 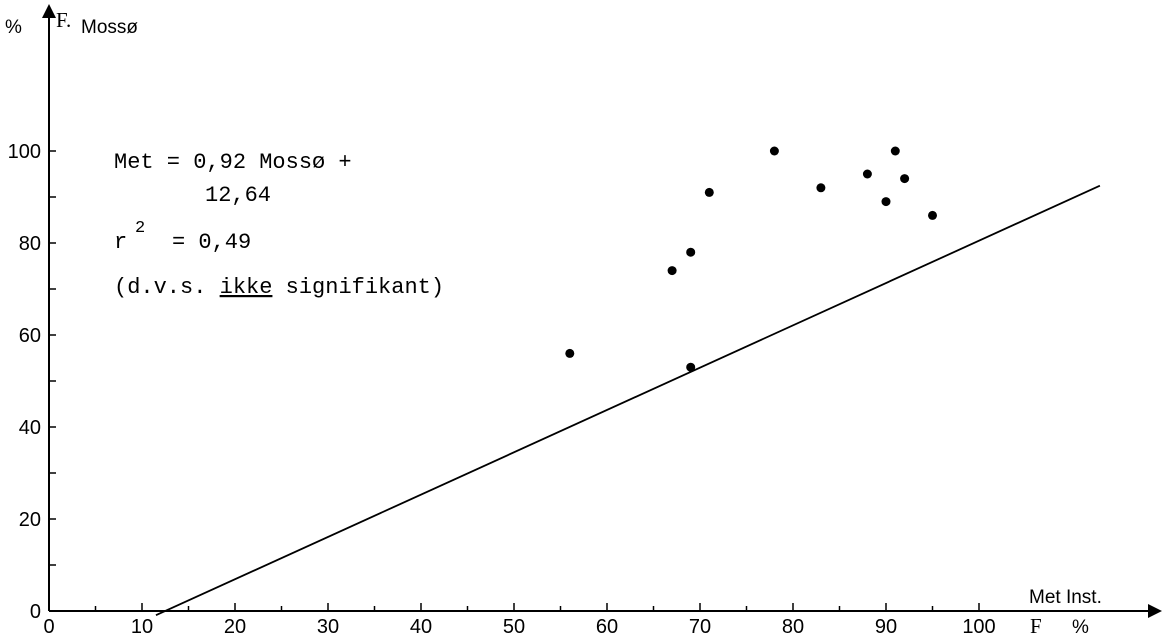 I want to click on equation-line-2: 12,64, so click(x=238, y=195).